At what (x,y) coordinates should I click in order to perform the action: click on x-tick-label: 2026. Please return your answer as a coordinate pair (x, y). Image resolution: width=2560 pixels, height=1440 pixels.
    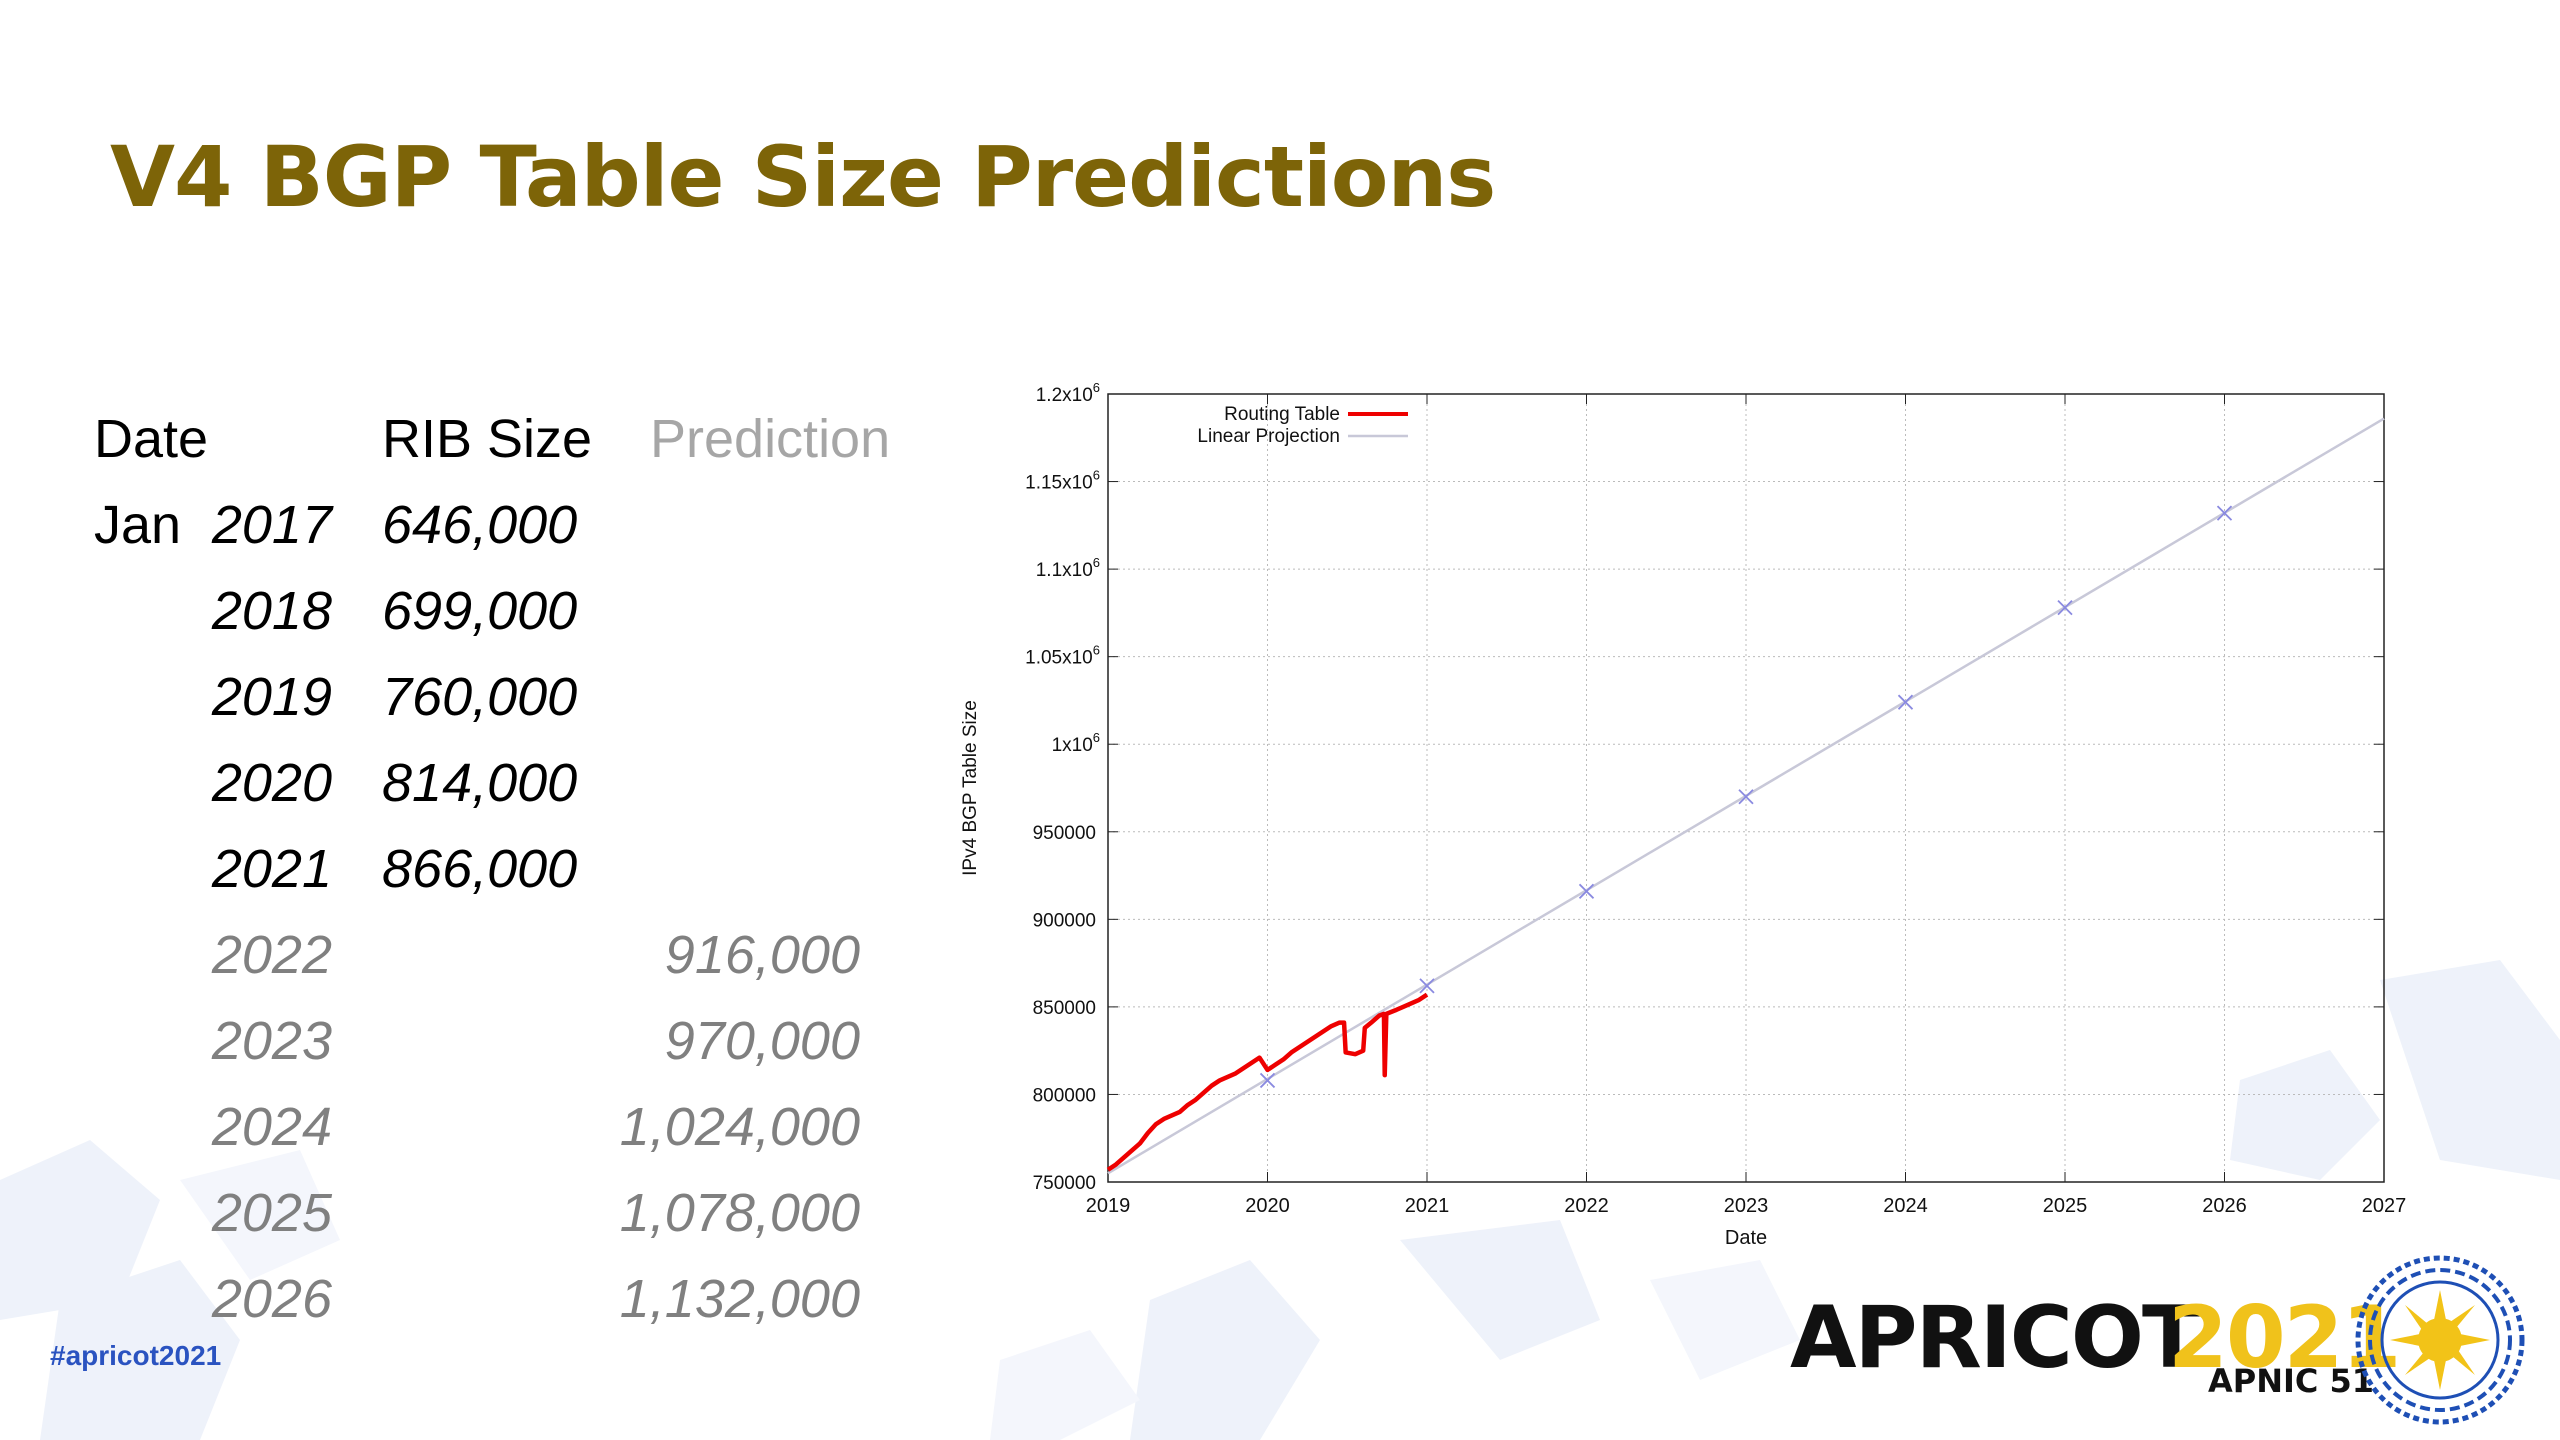
    Looking at the image, I should click on (2224, 1206).